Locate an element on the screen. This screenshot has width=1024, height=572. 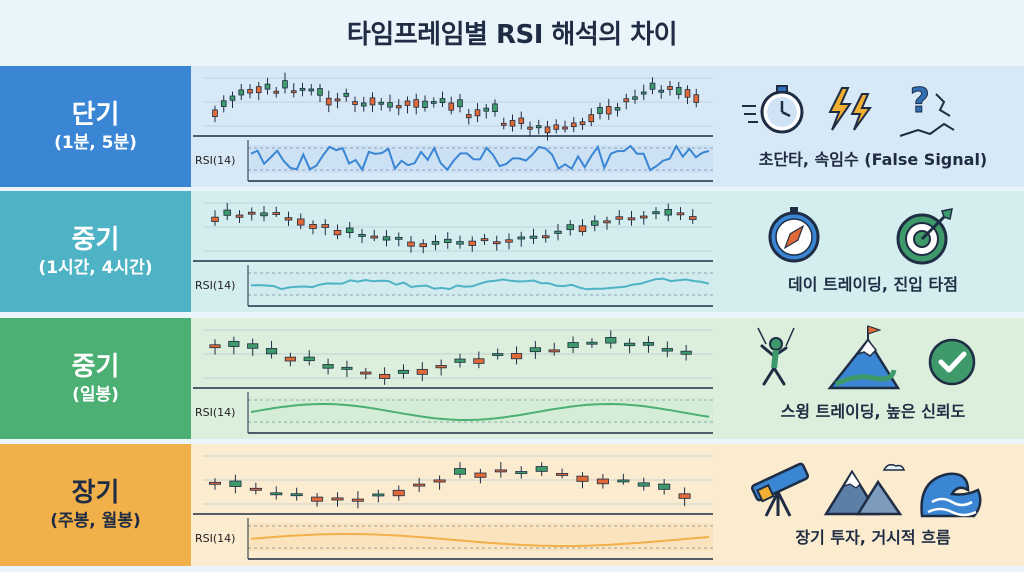
page-title: 타임프레임별 RSI 해석의 차이 is located at coordinates (512, 35).